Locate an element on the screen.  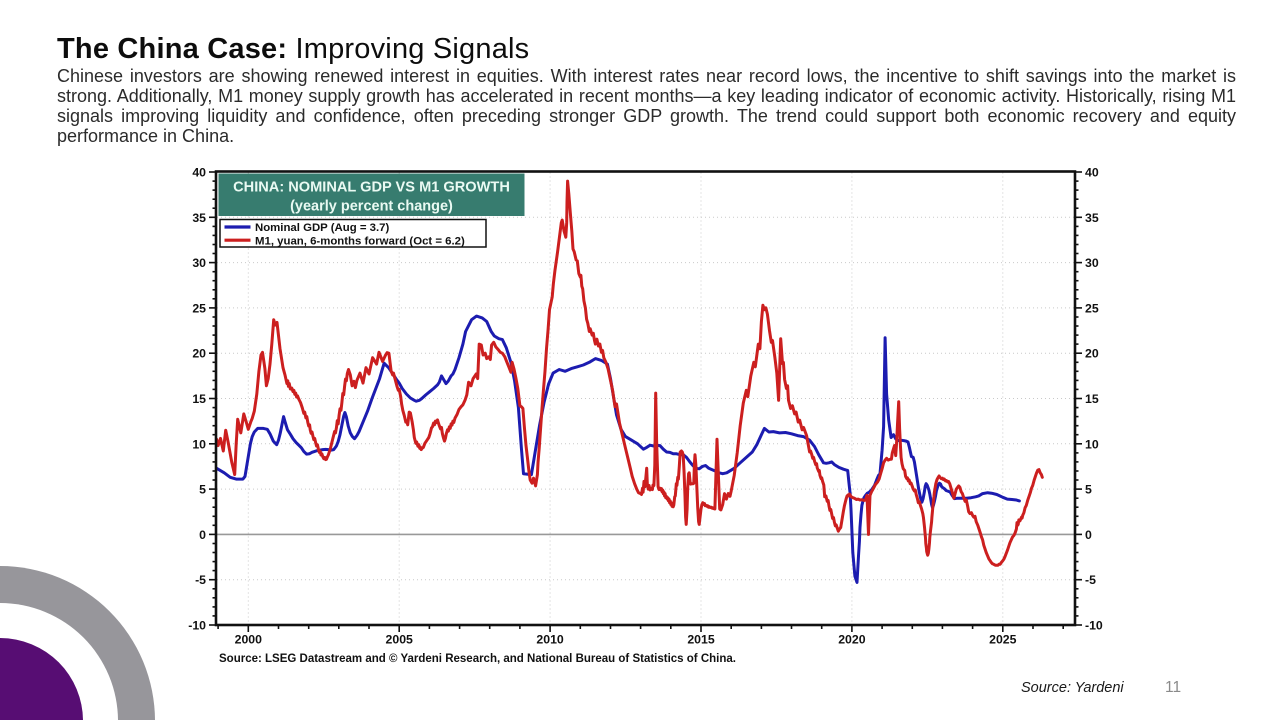
svg-text: 2015 is located at coordinates (701, 640).